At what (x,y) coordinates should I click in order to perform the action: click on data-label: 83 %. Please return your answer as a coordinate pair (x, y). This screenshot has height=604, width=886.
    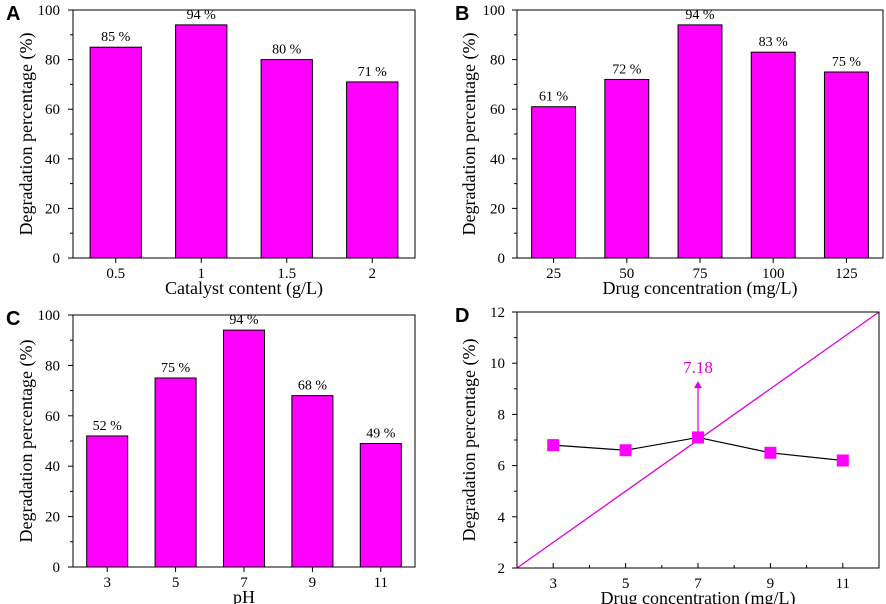
    Looking at the image, I should click on (774, 42).